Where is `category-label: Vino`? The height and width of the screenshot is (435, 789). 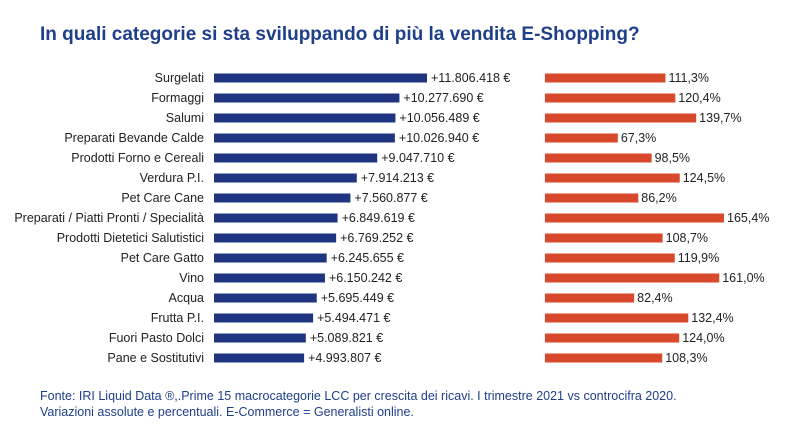
category-label: Vino is located at coordinates (191, 278).